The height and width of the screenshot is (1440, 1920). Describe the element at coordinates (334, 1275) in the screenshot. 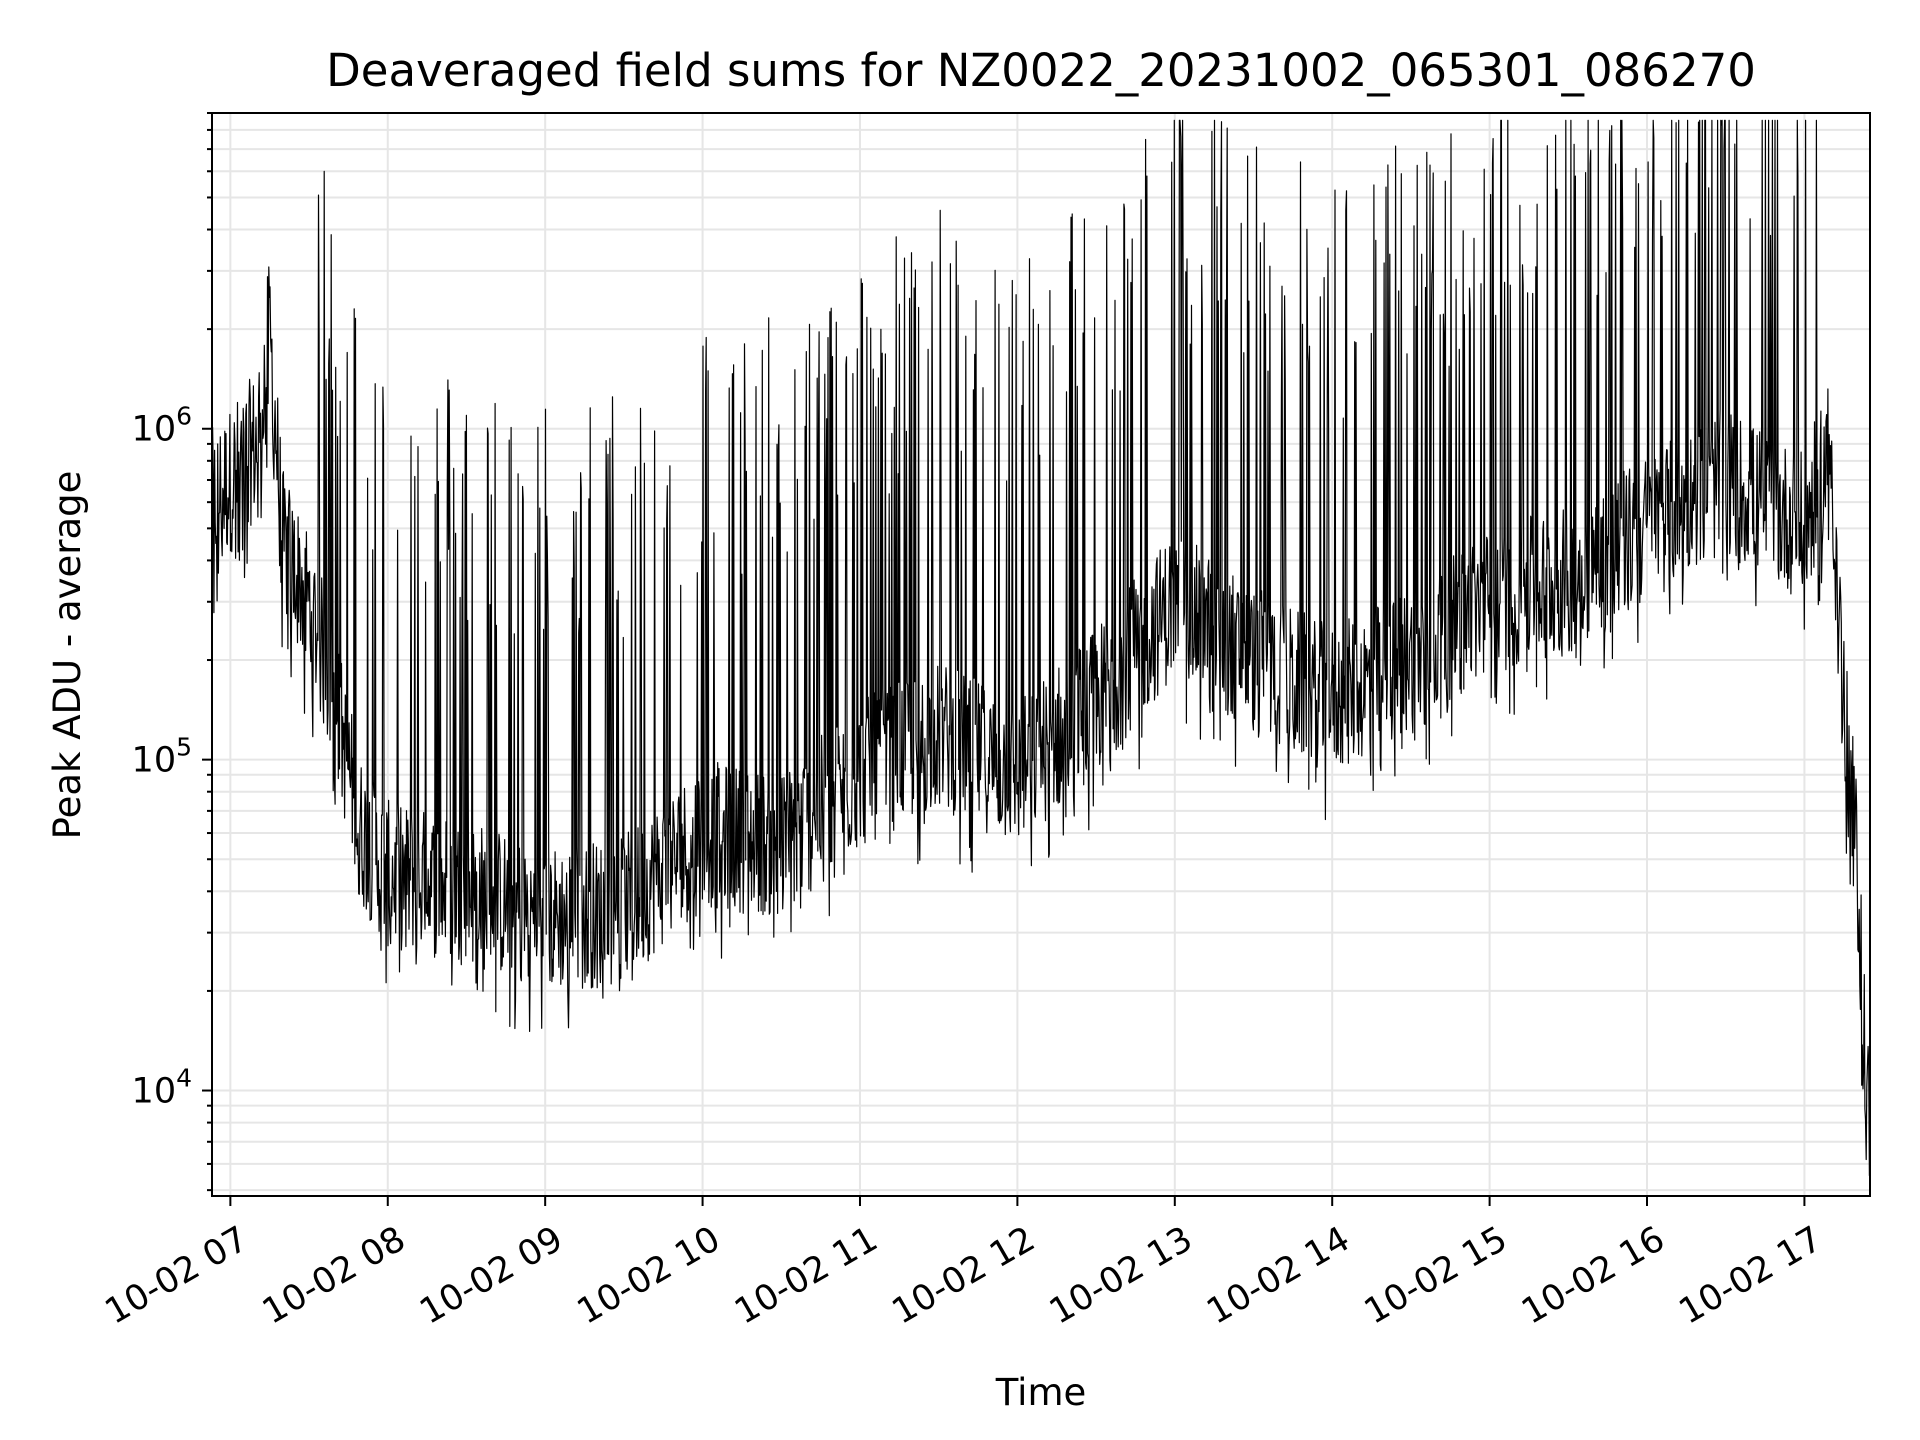

I see `x-tick-label: 10-02 08` at that location.